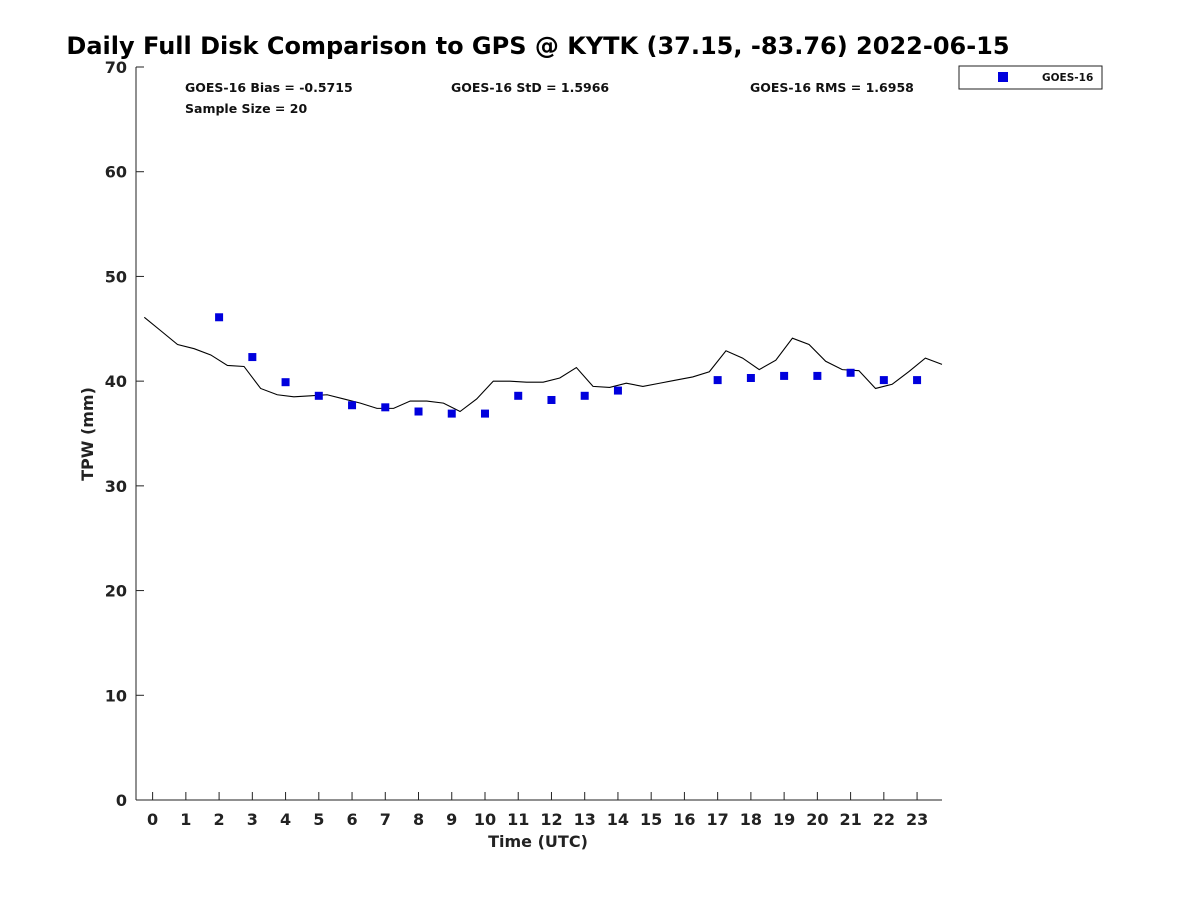  I want to click on y-axis-ticks: 0 10 20 30 40 50 60 70, so click(124, 434).